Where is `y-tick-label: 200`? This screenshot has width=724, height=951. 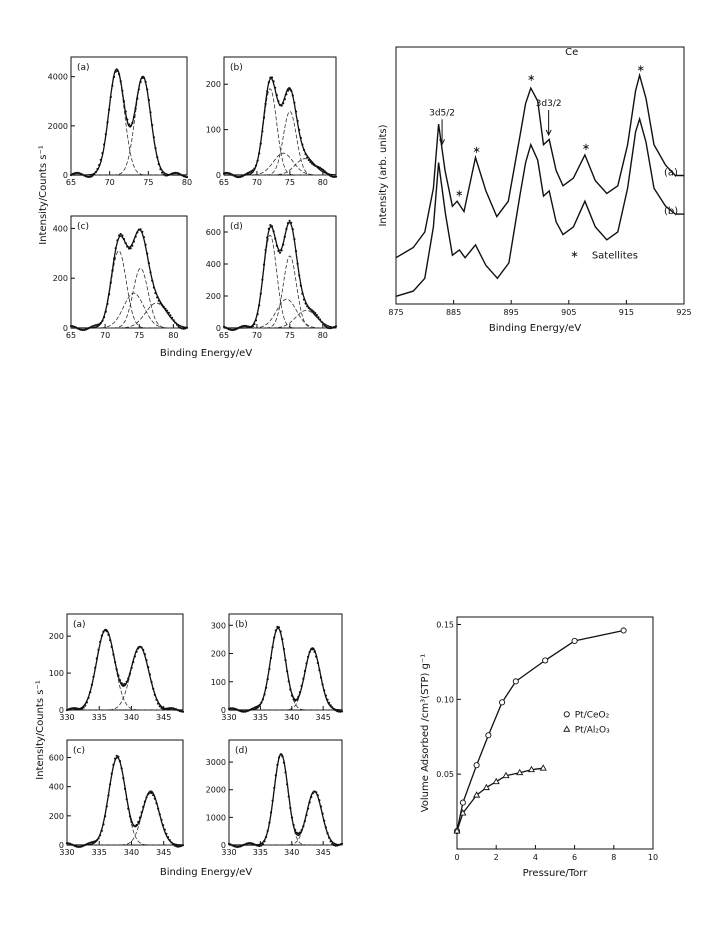
y-tick-label: 200 is located at coordinates (56, 816).